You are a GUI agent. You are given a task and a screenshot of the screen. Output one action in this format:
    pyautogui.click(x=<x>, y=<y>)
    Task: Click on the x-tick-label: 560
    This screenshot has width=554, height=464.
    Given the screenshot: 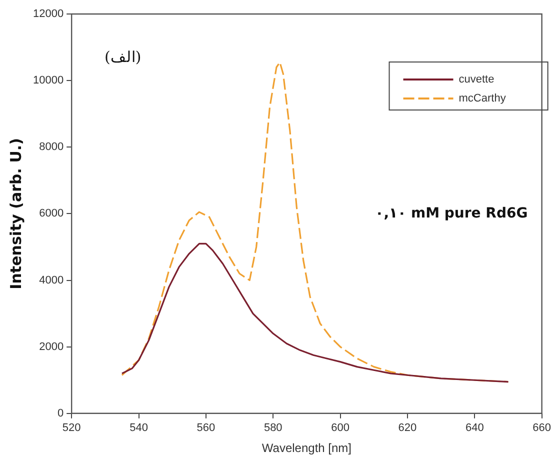 What is the action you would take?
    pyautogui.click(x=206, y=428)
    